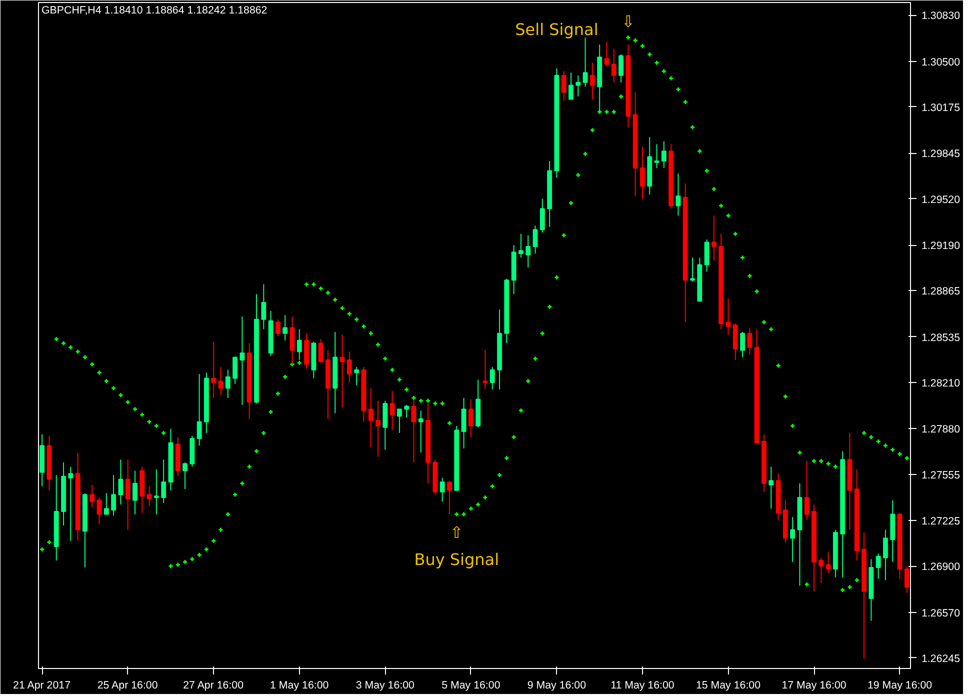 The image size is (977, 700). Describe the element at coordinates (941, 62) in the screenshot. I see `y-tick-label: 1.30500` at that location.